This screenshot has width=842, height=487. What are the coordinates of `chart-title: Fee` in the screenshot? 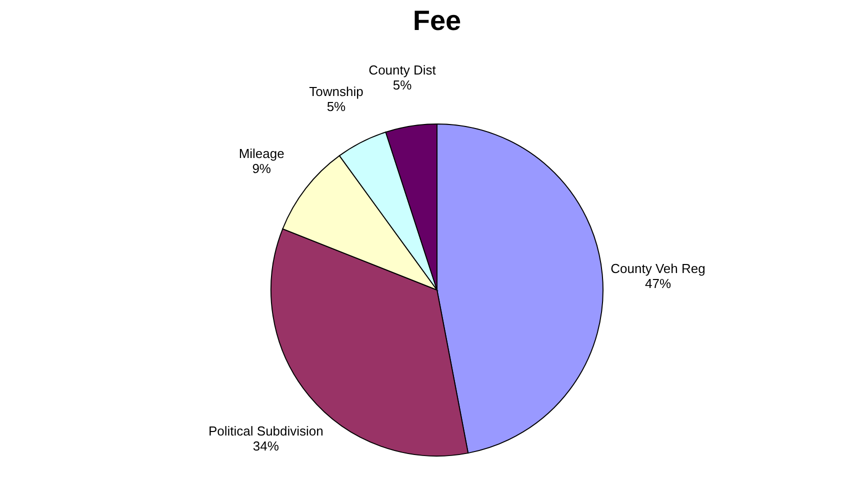 It's located at (437, 20).